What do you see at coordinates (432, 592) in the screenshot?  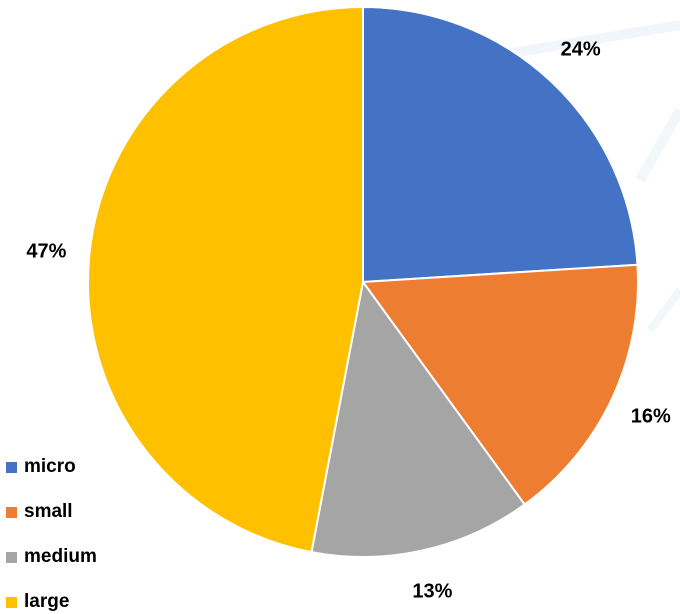 I see `data-label-medium: 13%` at bounding box center [432, 592].